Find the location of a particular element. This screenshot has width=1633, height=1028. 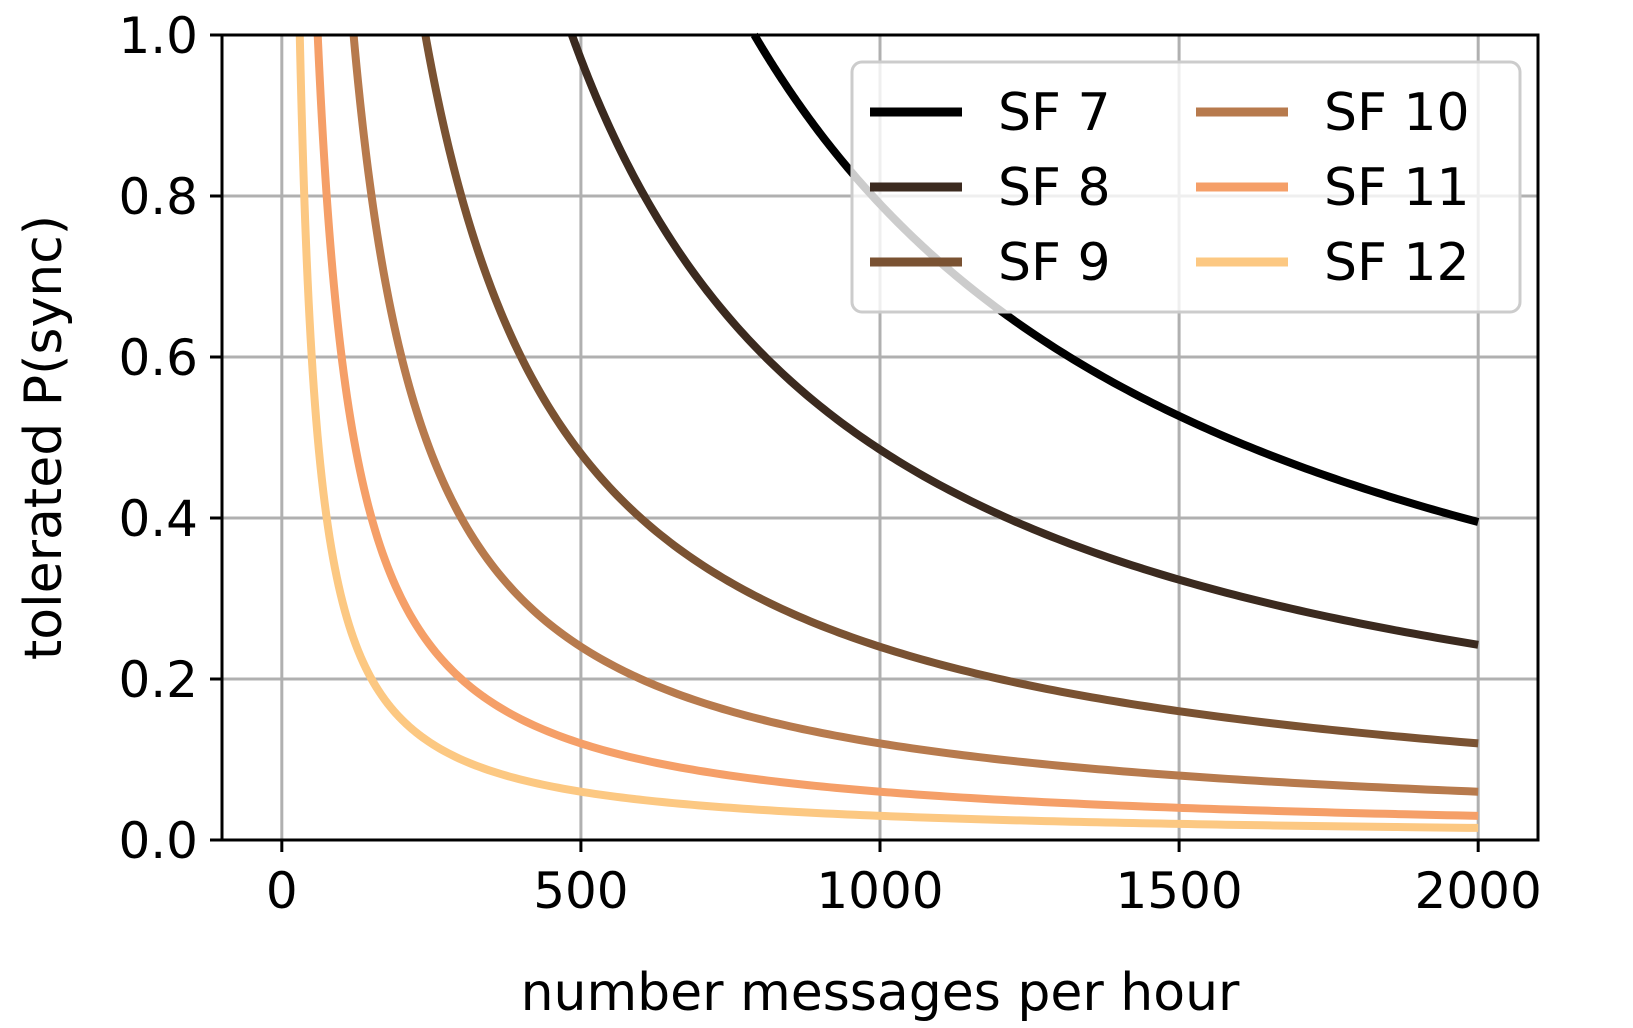

legend-box is located at coordinates (1186, 187).